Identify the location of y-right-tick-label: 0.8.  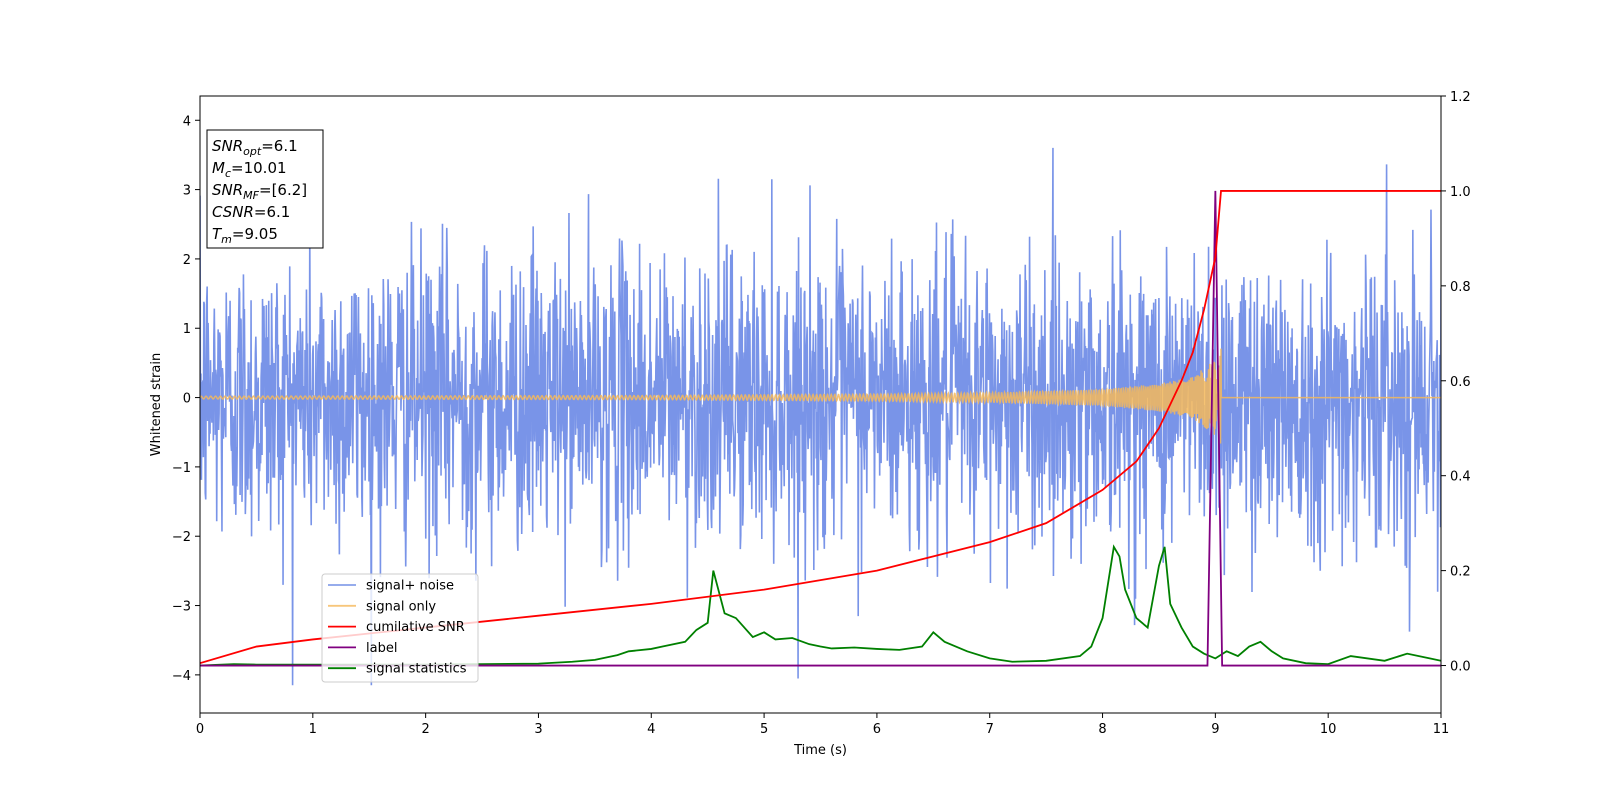
(1460, 287).